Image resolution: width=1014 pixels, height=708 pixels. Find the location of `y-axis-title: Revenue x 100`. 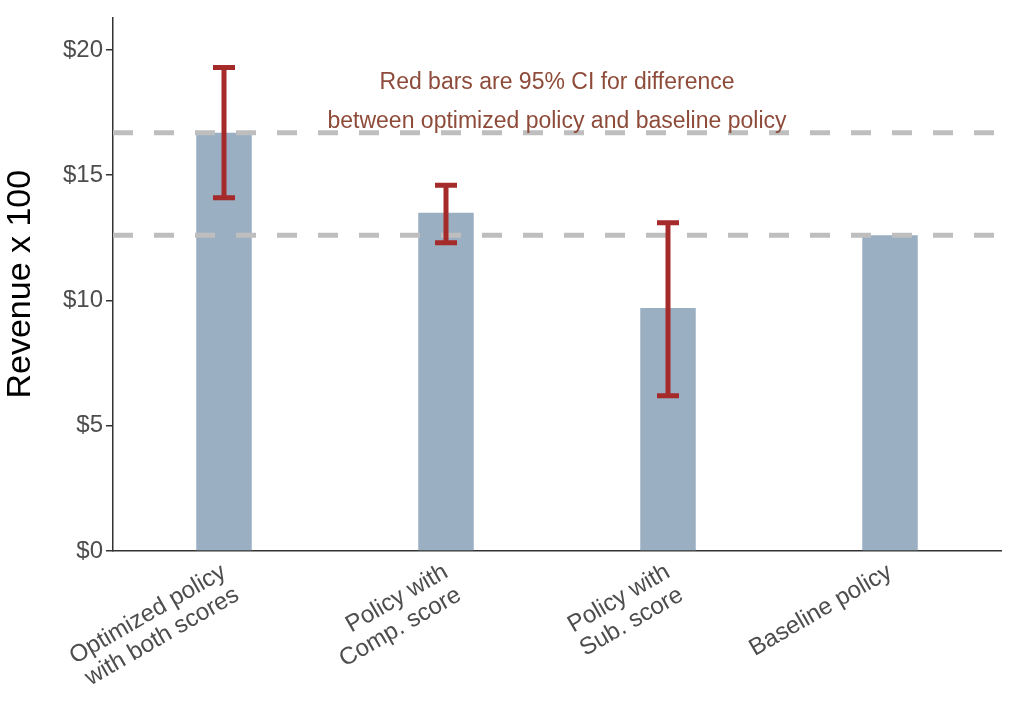

y-axis-title: Revenue x 100 is located at coordinates (18, 284).